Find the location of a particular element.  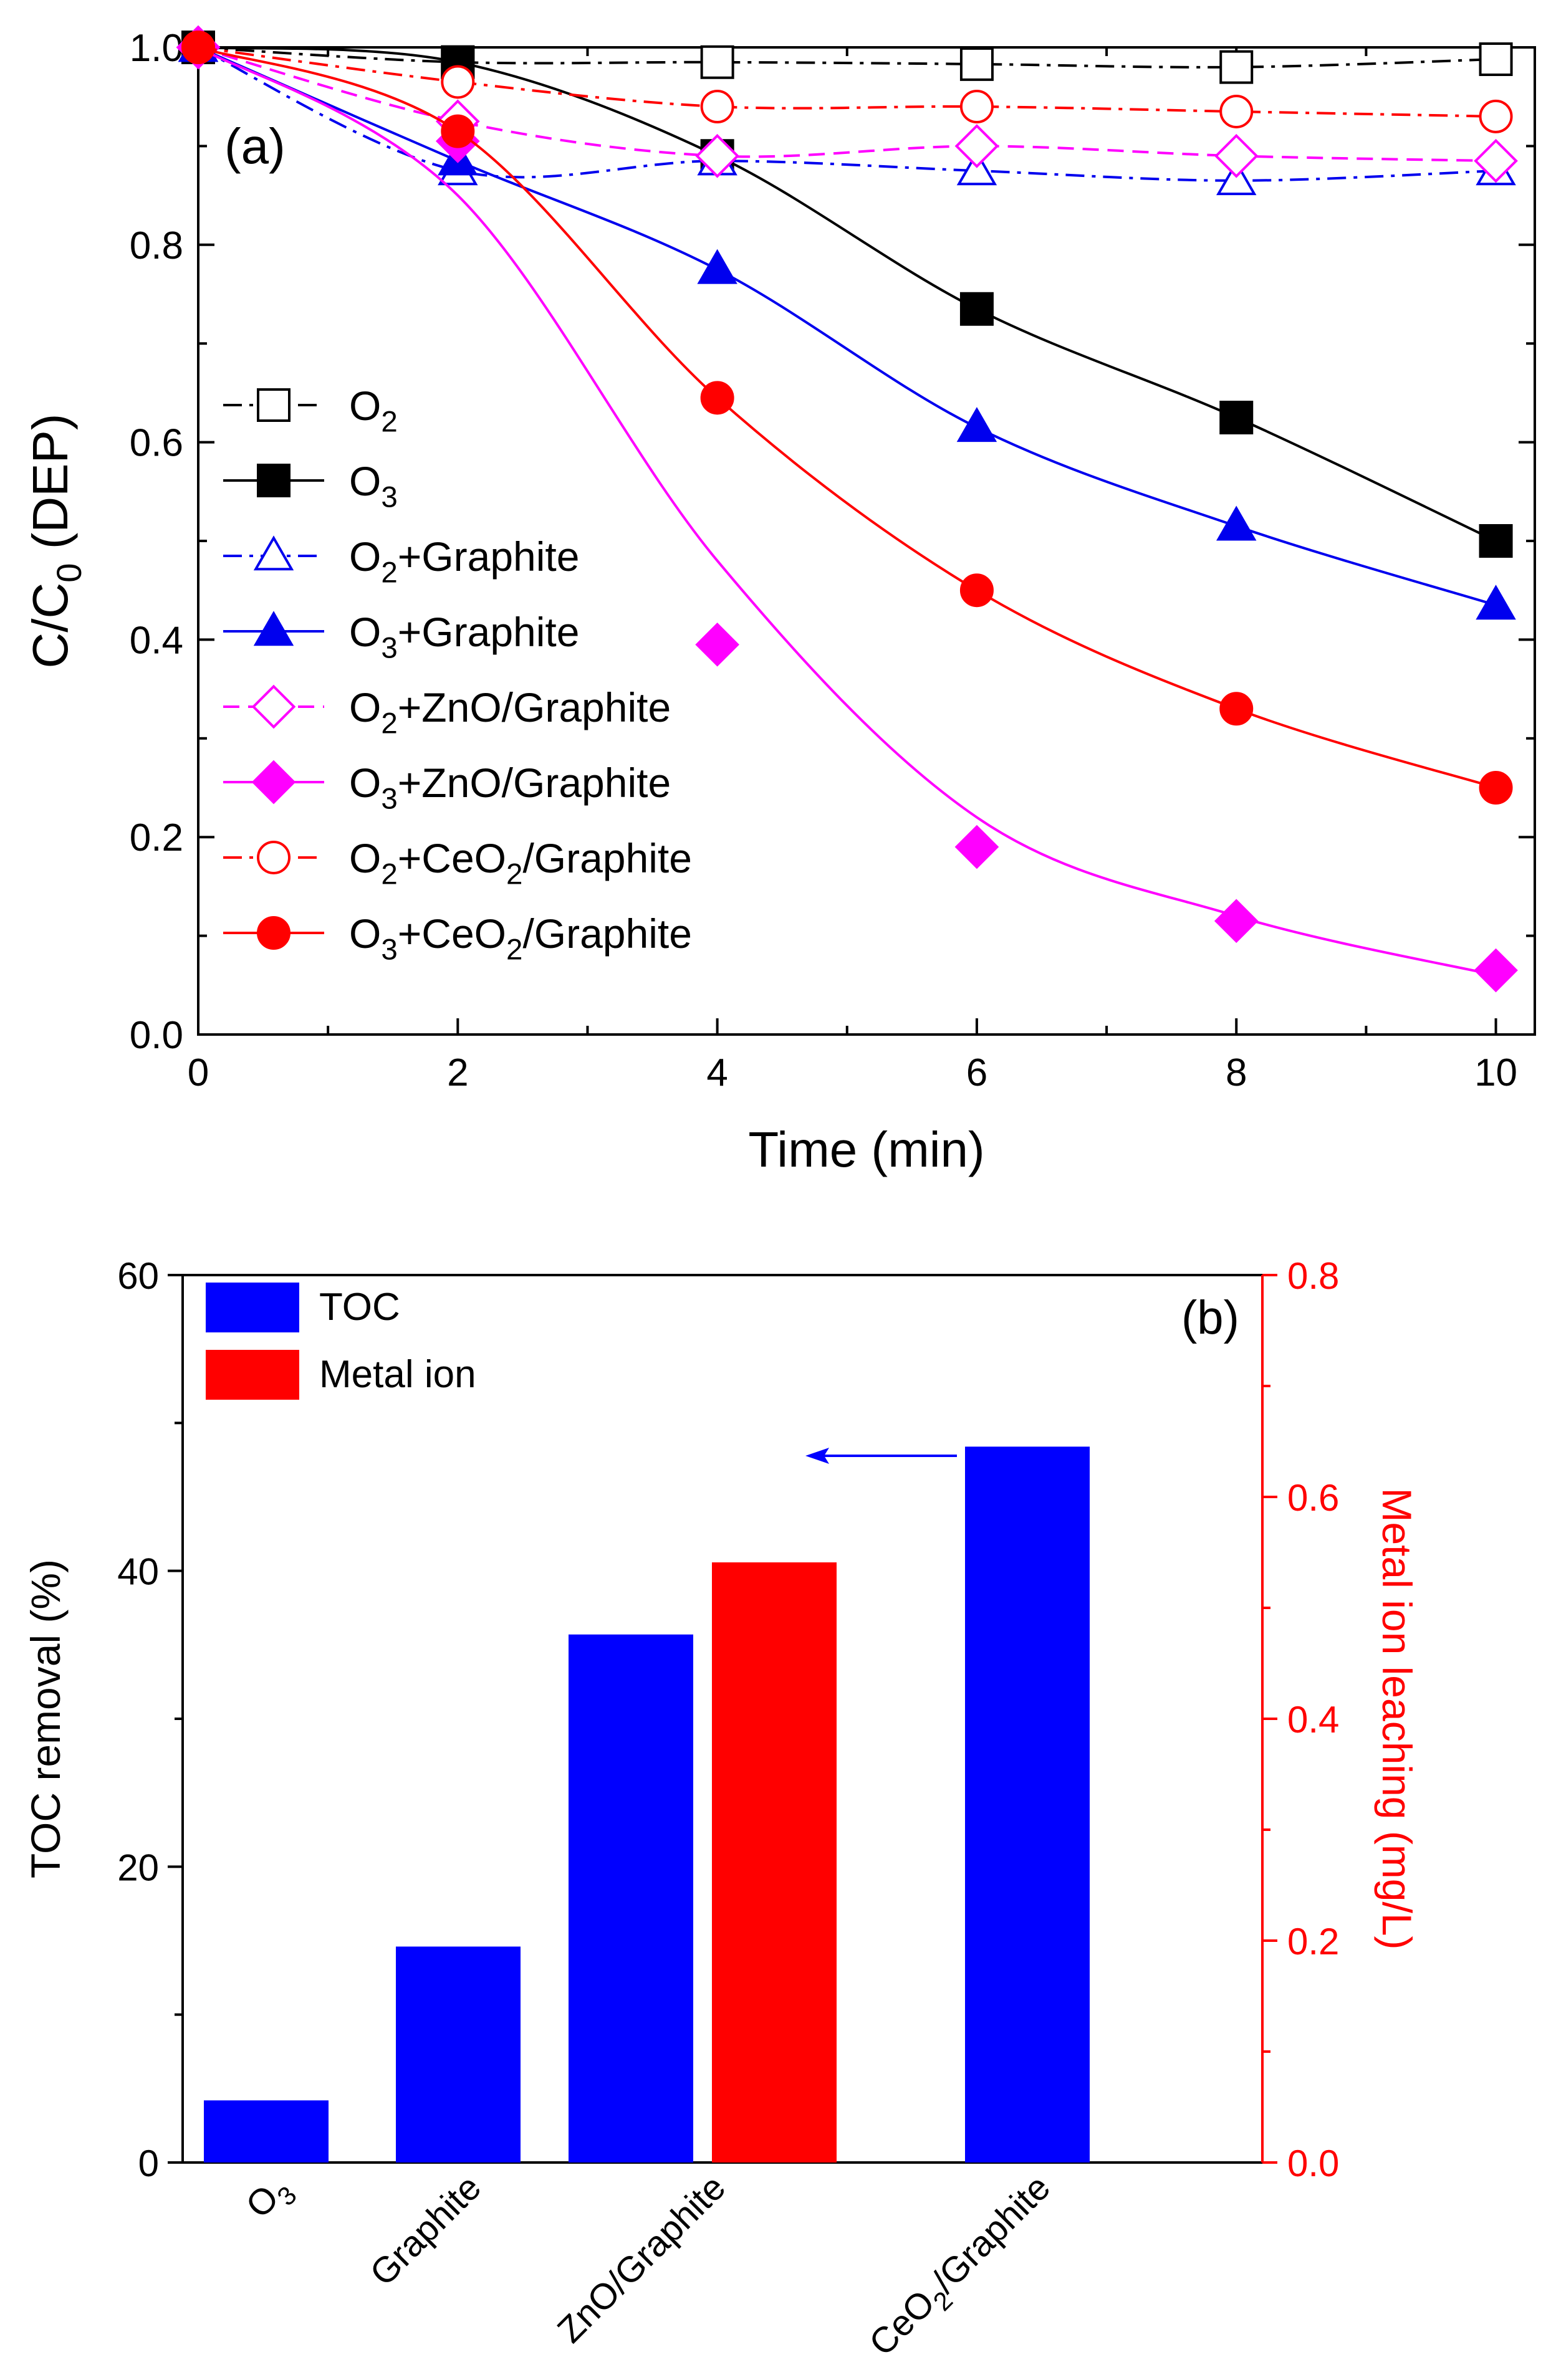

x-tick-label: 8 is located at coordinates (1236, 1072).